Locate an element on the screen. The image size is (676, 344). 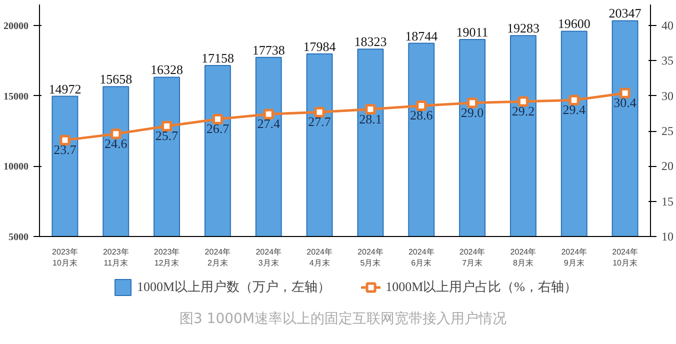
x-tick-label: 2024年 5月末 is located at coordinates (371, 258).